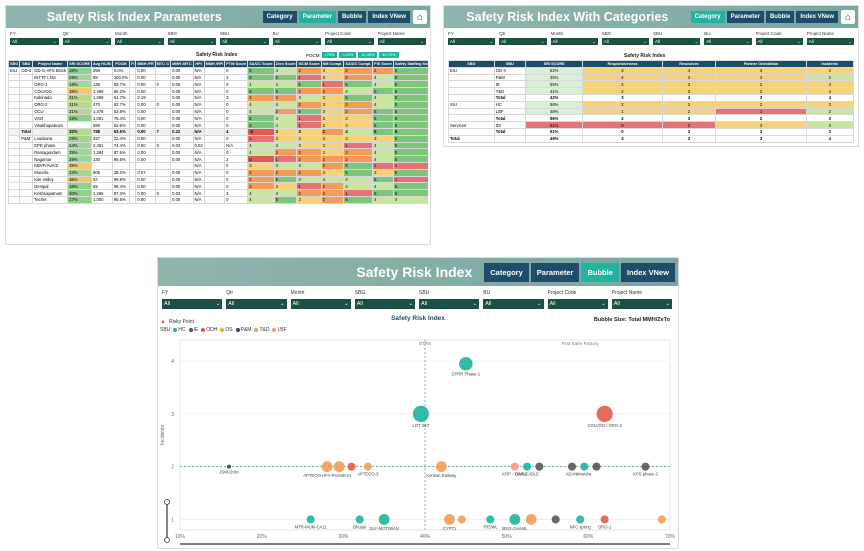 Image resolution: width=864 pixels, height=551 pixels. I want to click on column-header: Safety Staffing Score, so click(410, 64).